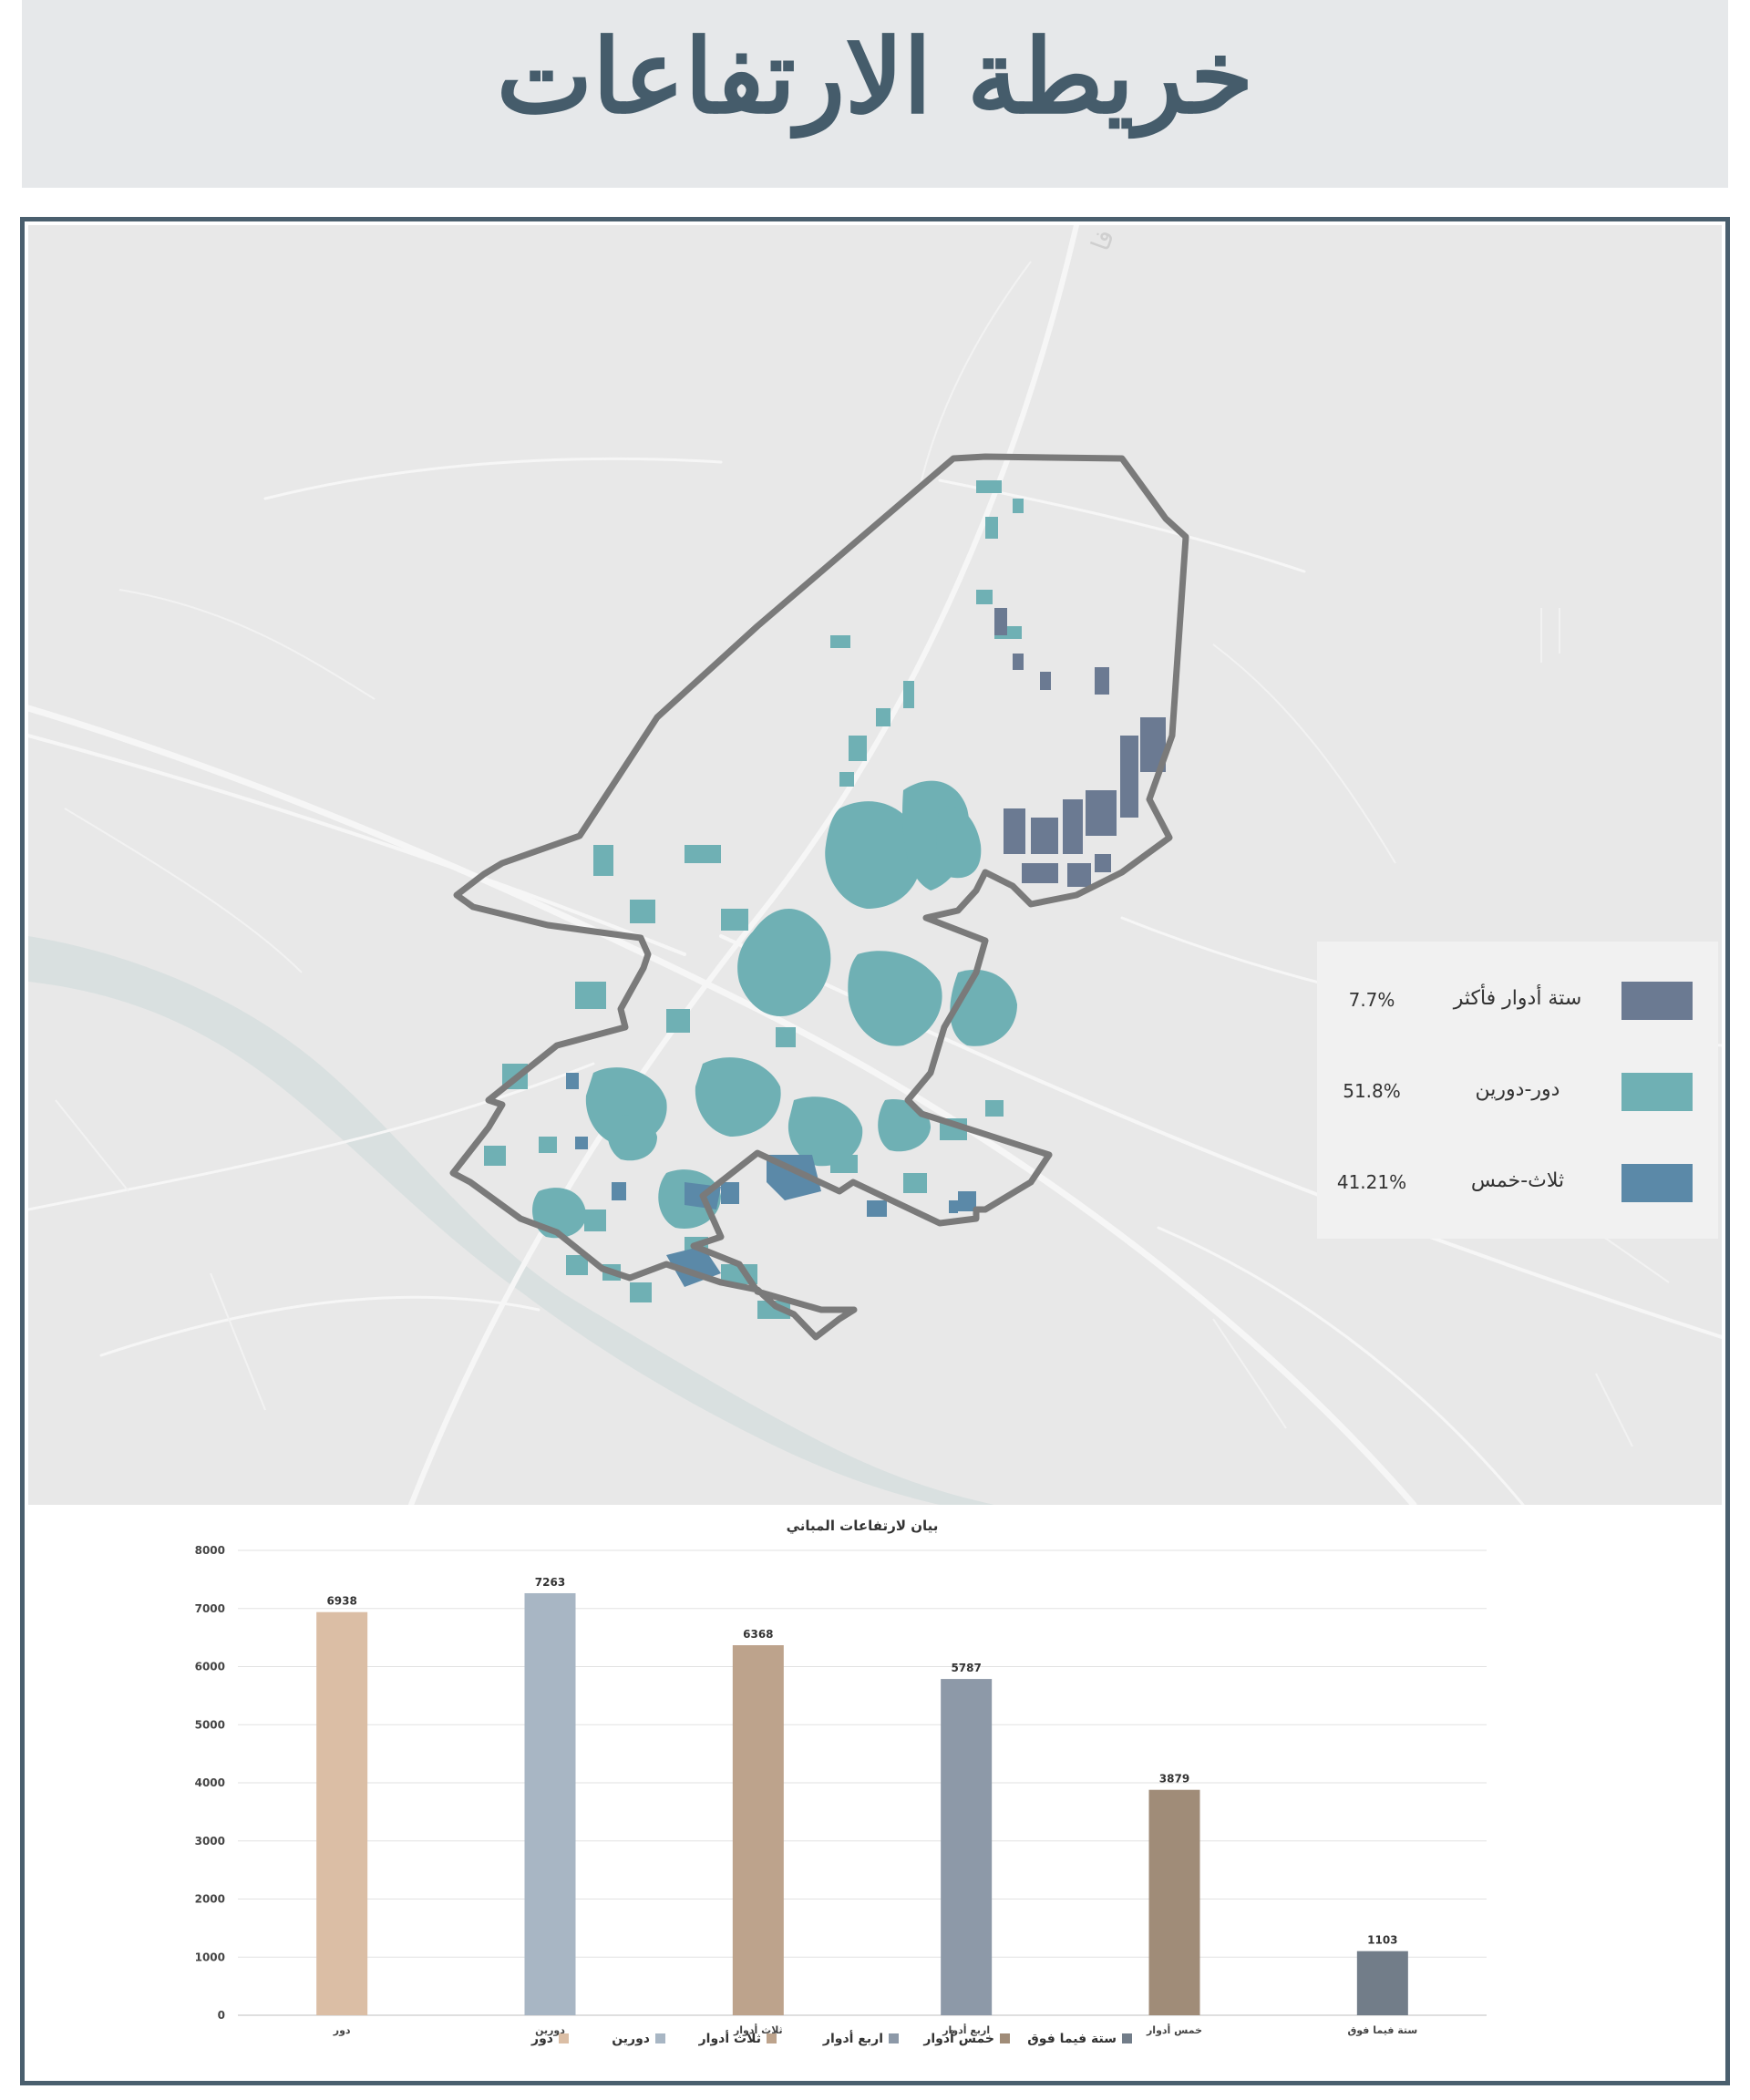 This screenshot has width=1750, height=2100. Describe the element at coordinates (541, 2039) in the screenshot. I see `legend-entry: دور` at that location.